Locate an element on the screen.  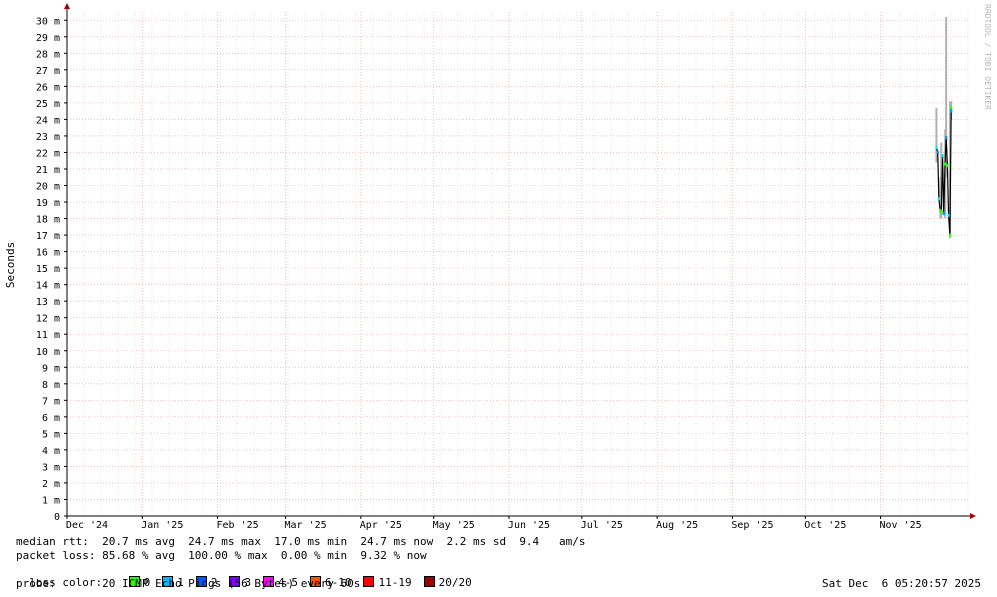
x-tick-label: Aug '25 is located at coordinates (677, 525).